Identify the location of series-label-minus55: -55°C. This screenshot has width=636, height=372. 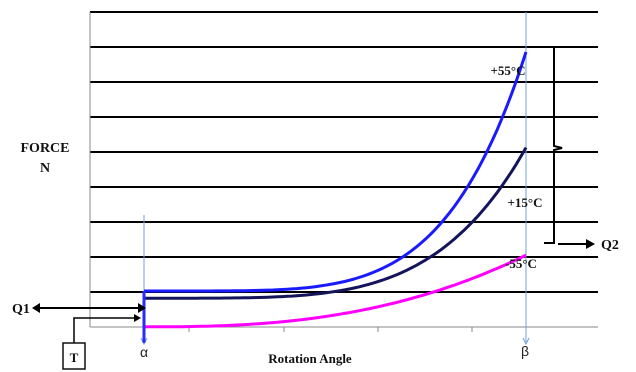
(521, 263).